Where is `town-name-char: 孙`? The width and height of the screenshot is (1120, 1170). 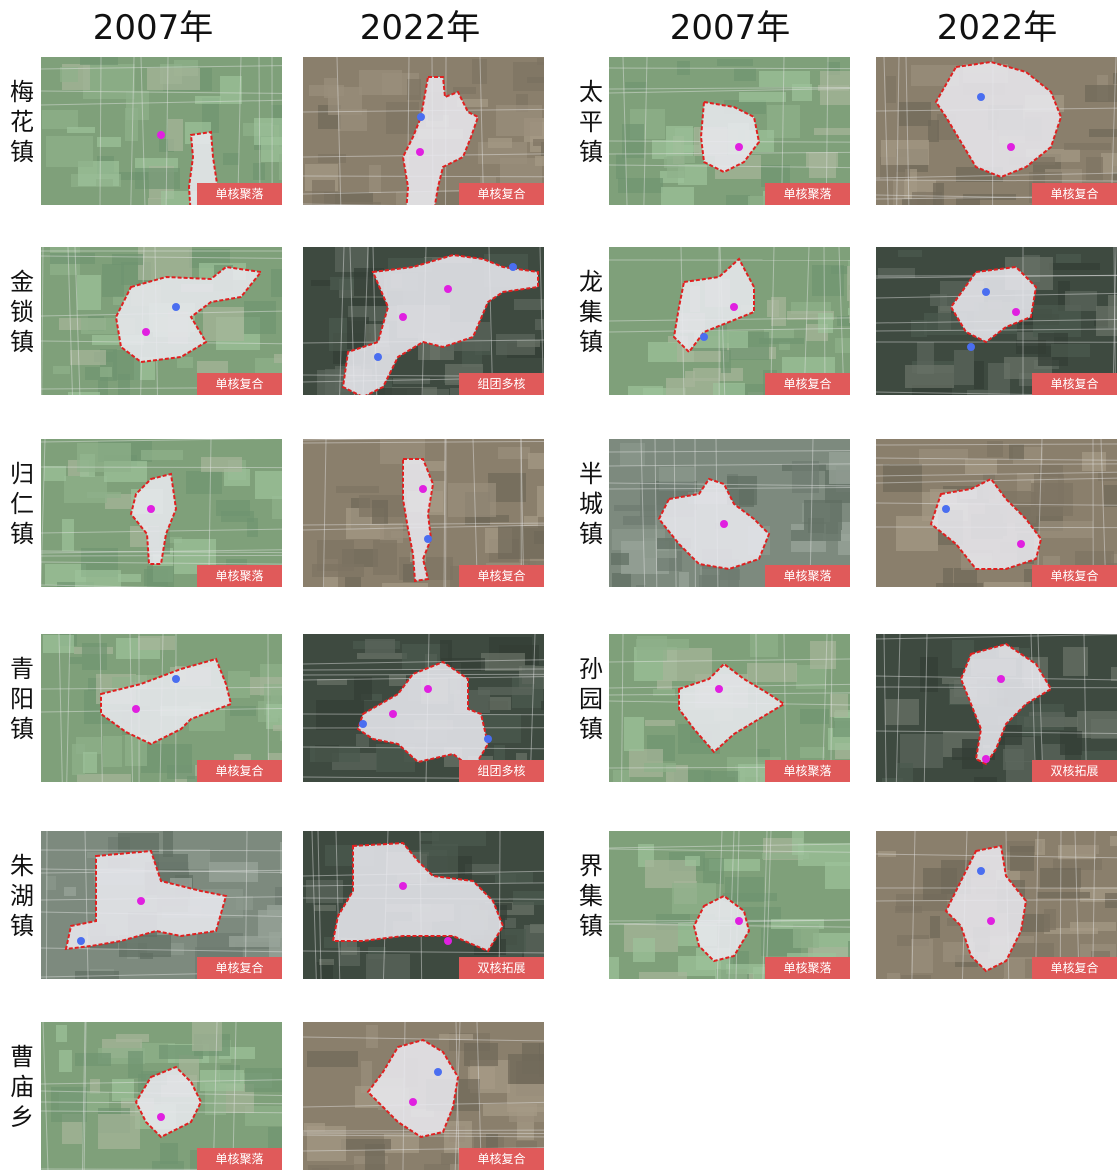
town-name-char: 孙 is located at coordinates (591, 669).